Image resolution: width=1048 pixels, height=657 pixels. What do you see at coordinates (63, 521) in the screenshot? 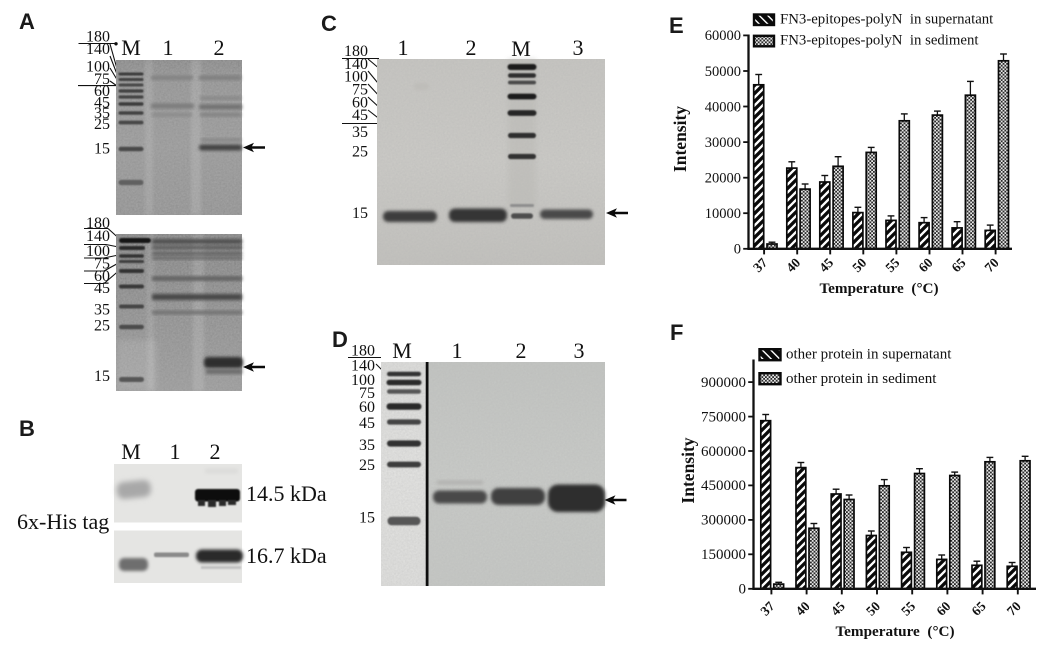
I see `svg-text: 6x-His tag` at bounding box center [63, 521].